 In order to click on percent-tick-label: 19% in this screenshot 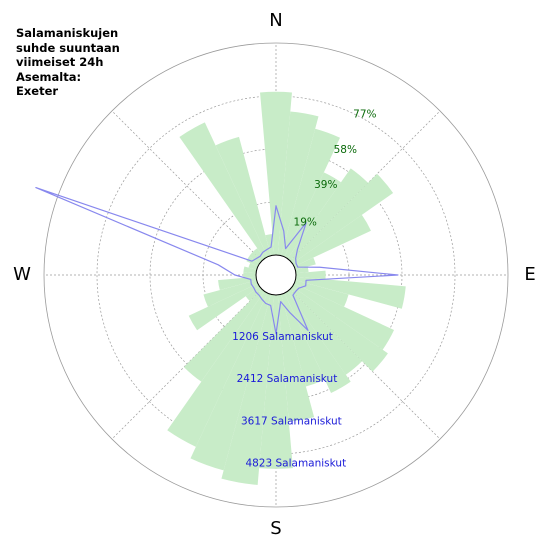, I will do `click(305, 222)`.